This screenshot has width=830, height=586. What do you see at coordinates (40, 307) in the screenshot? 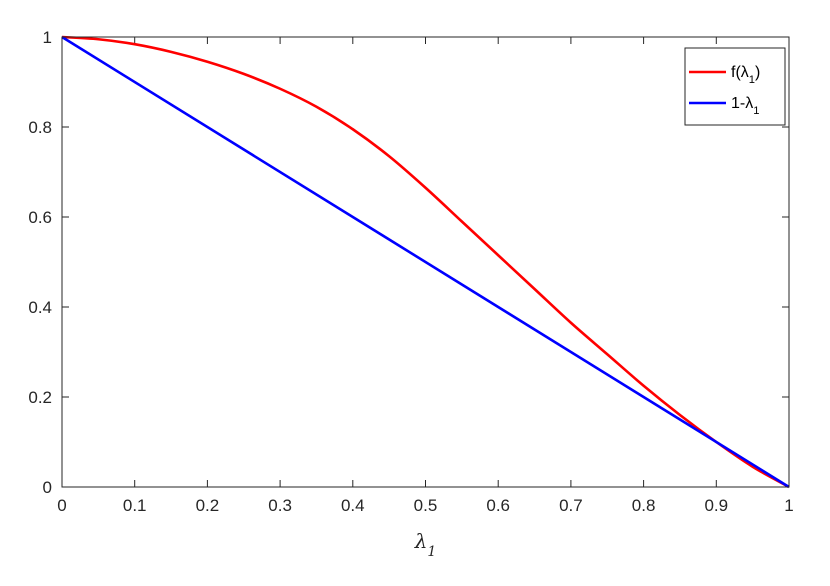
I see `y-tick-label: 0.4` at bounding box center [40, 307].